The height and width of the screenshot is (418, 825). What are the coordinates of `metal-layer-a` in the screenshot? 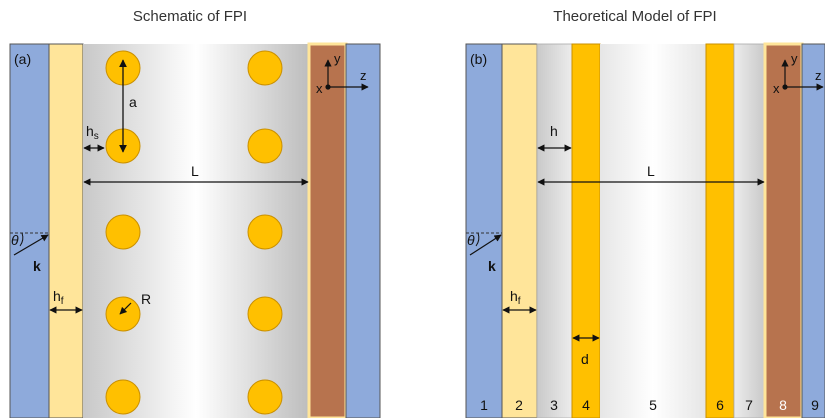 It's located at (327, 230).